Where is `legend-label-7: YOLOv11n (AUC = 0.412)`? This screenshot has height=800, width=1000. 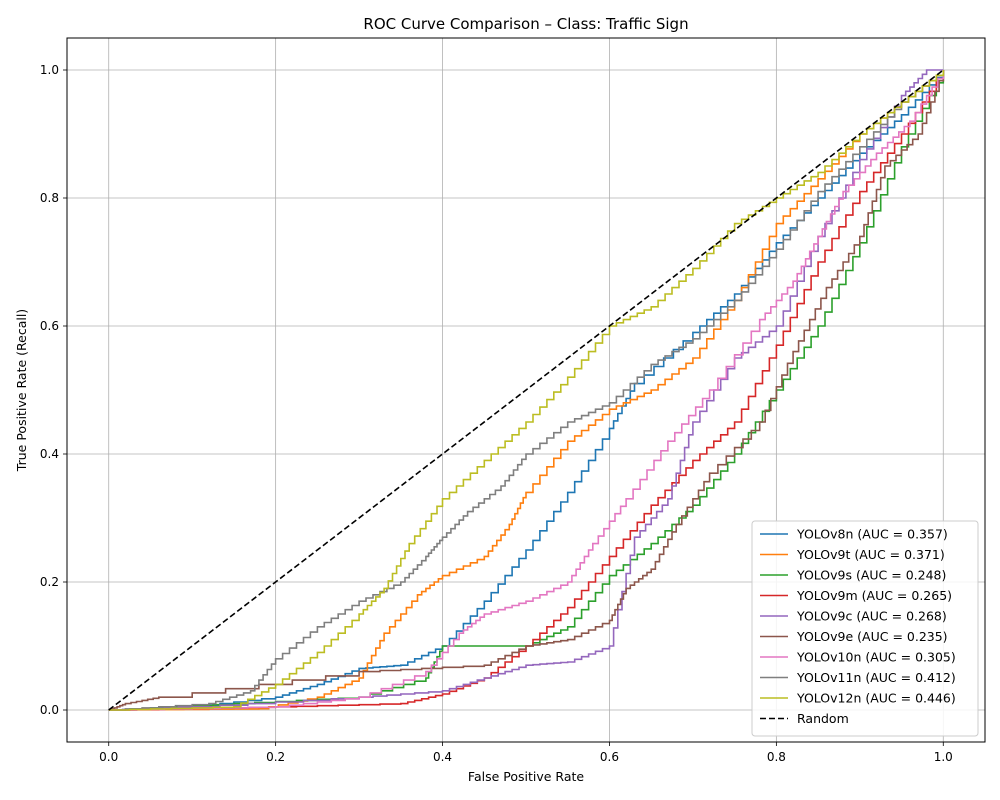
legend-label-7: YOLOv11n (AUC = 0.412) is located at coordinates (876, 677).